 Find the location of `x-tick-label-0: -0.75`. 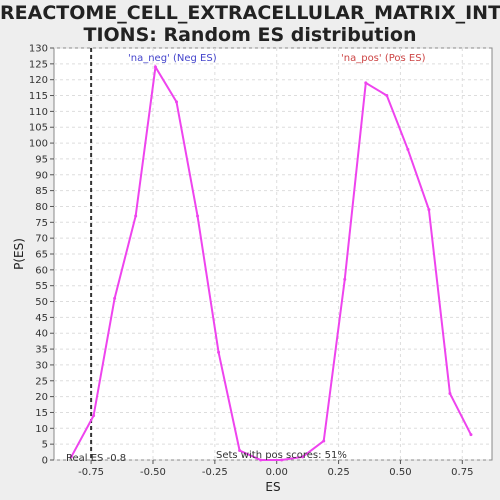

x-tick-label-0: -0.75 is located at coordinates (91, 472).